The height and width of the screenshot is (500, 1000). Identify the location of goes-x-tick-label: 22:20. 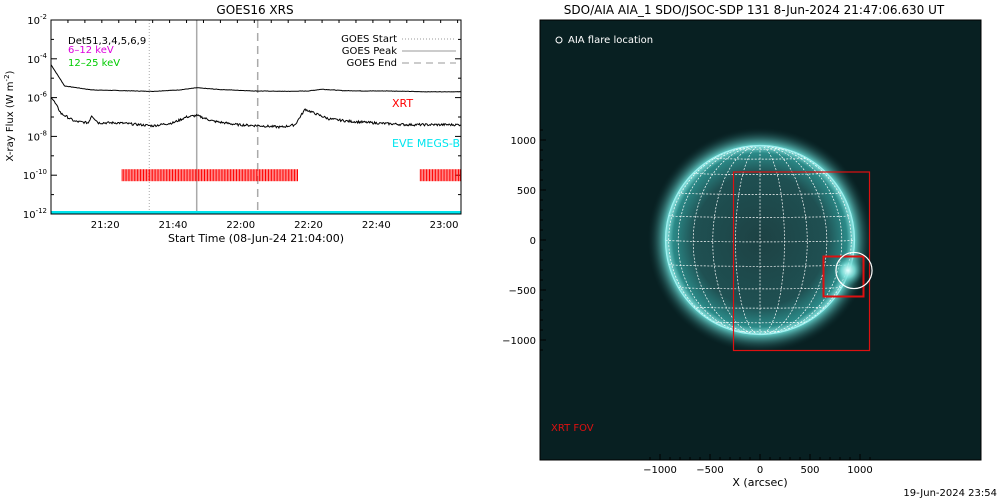
(308, 225).